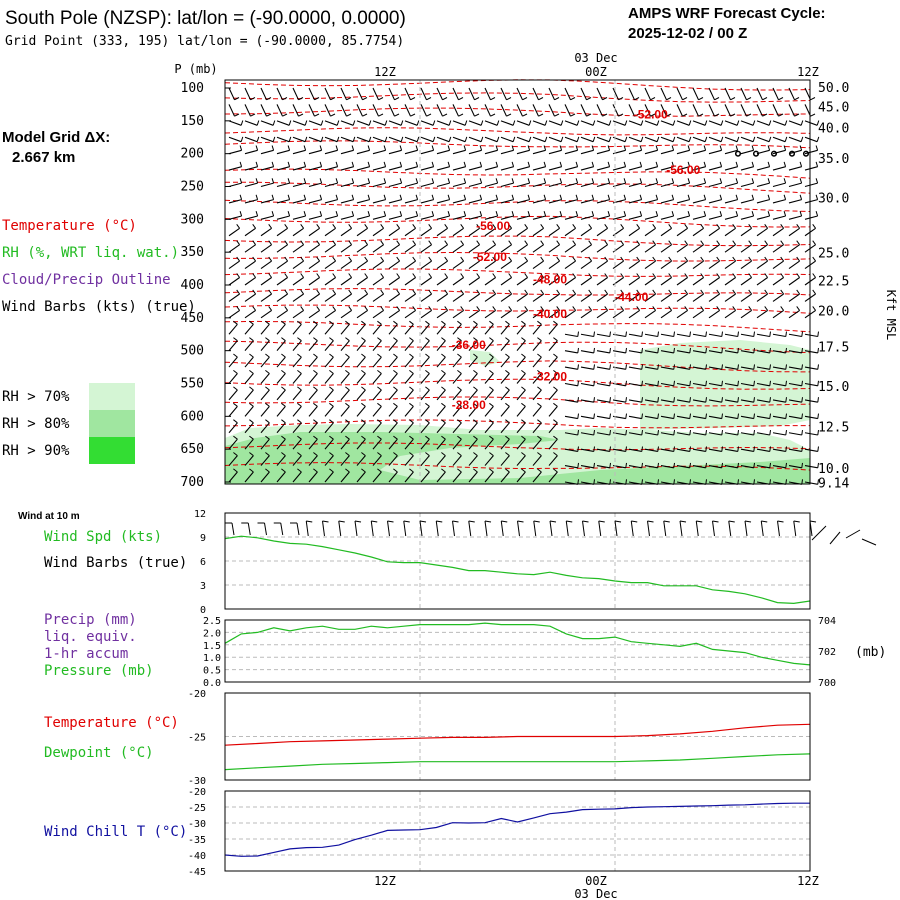  I want to click on surface-barb-overflow, so click(869, 542).